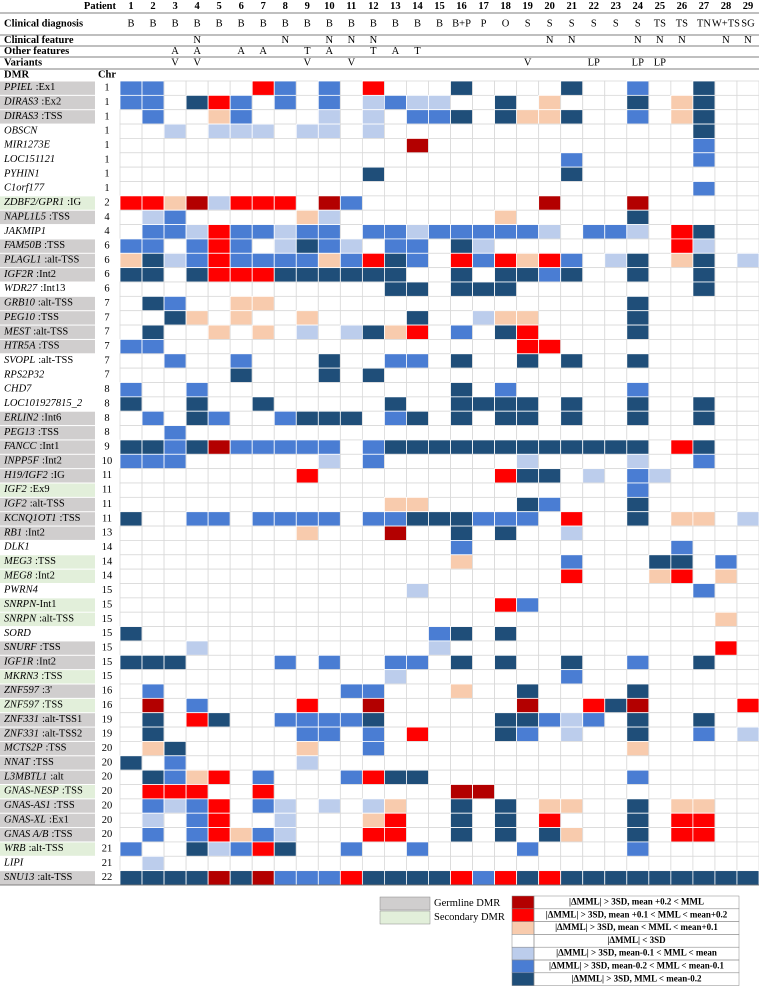  Describe the element at coordinates (58, 475) in the screenshot. I see `region-name: :IG` at that location.